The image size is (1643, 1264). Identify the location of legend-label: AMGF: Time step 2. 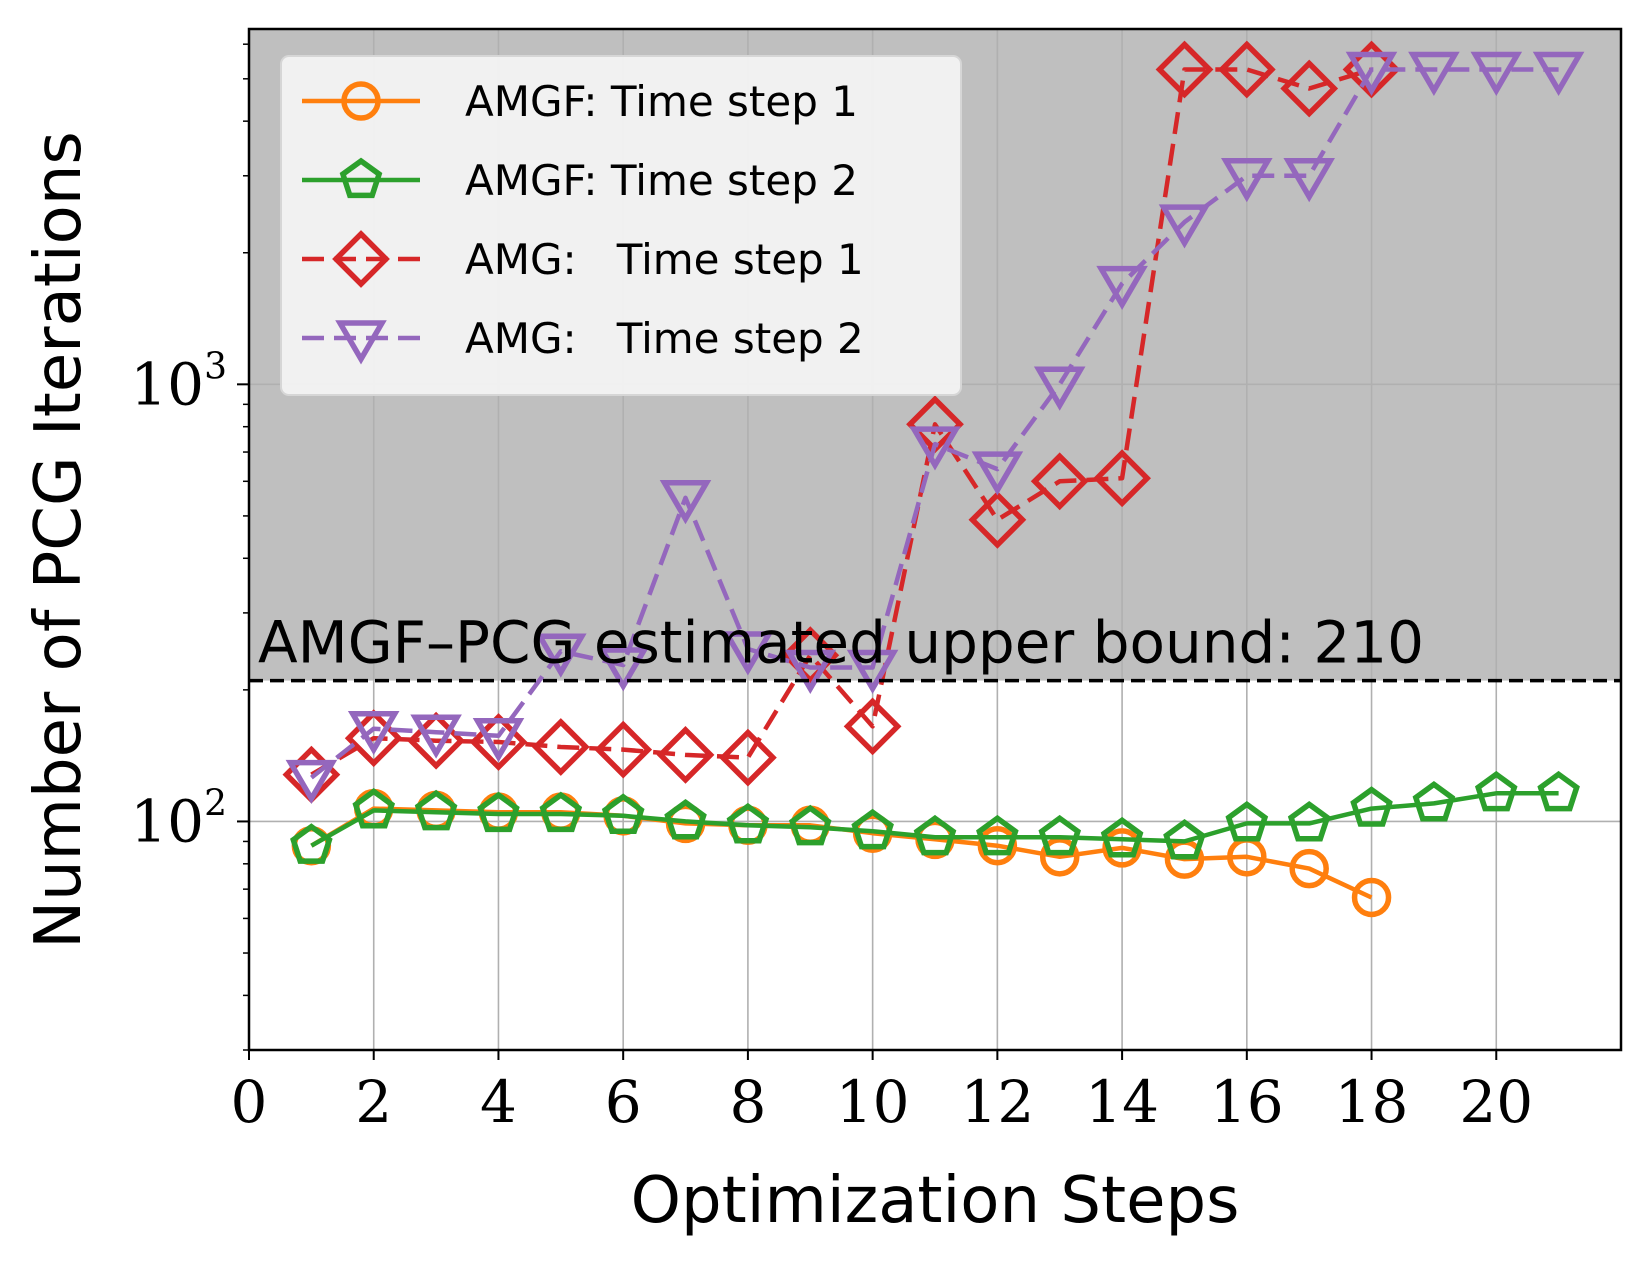
(661, 180).